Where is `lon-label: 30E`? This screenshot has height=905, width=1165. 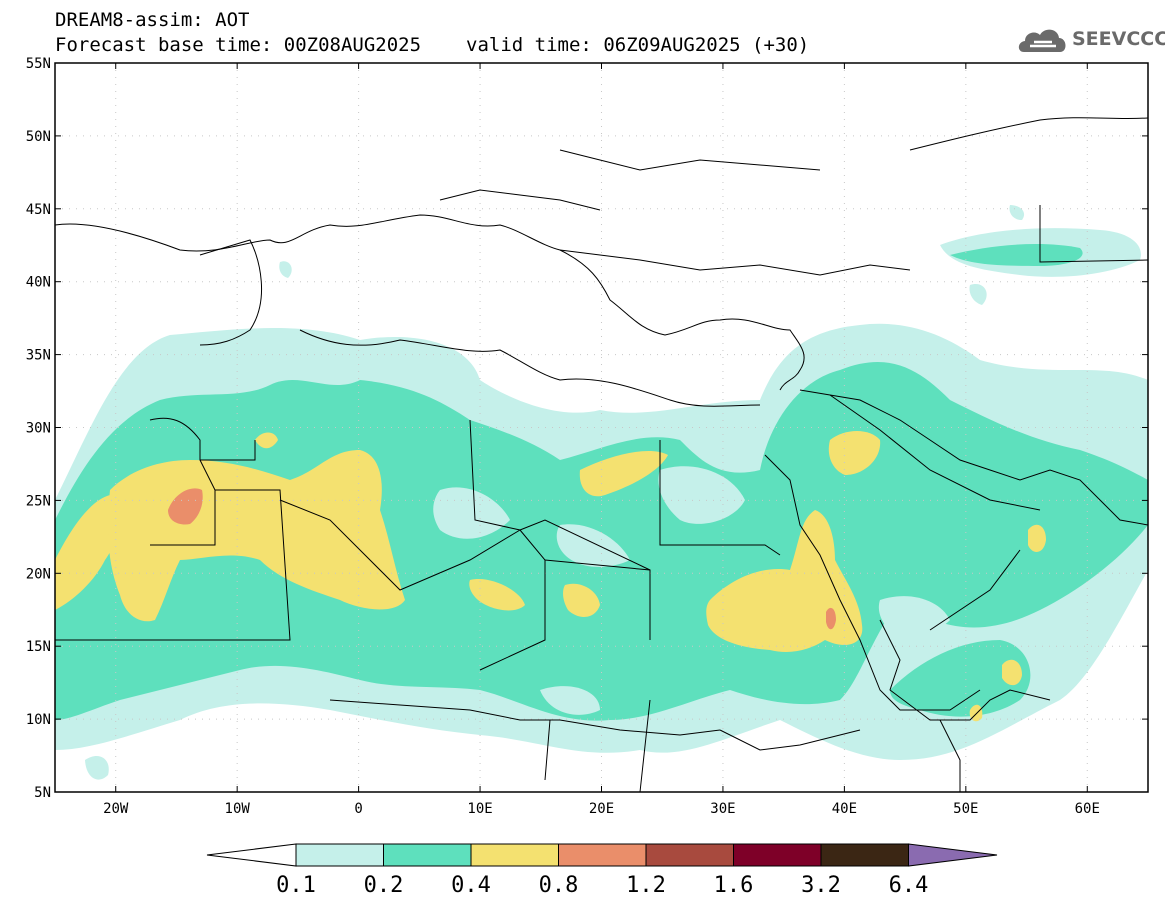 lon-label: 30E is located at coordinates (722, 809).